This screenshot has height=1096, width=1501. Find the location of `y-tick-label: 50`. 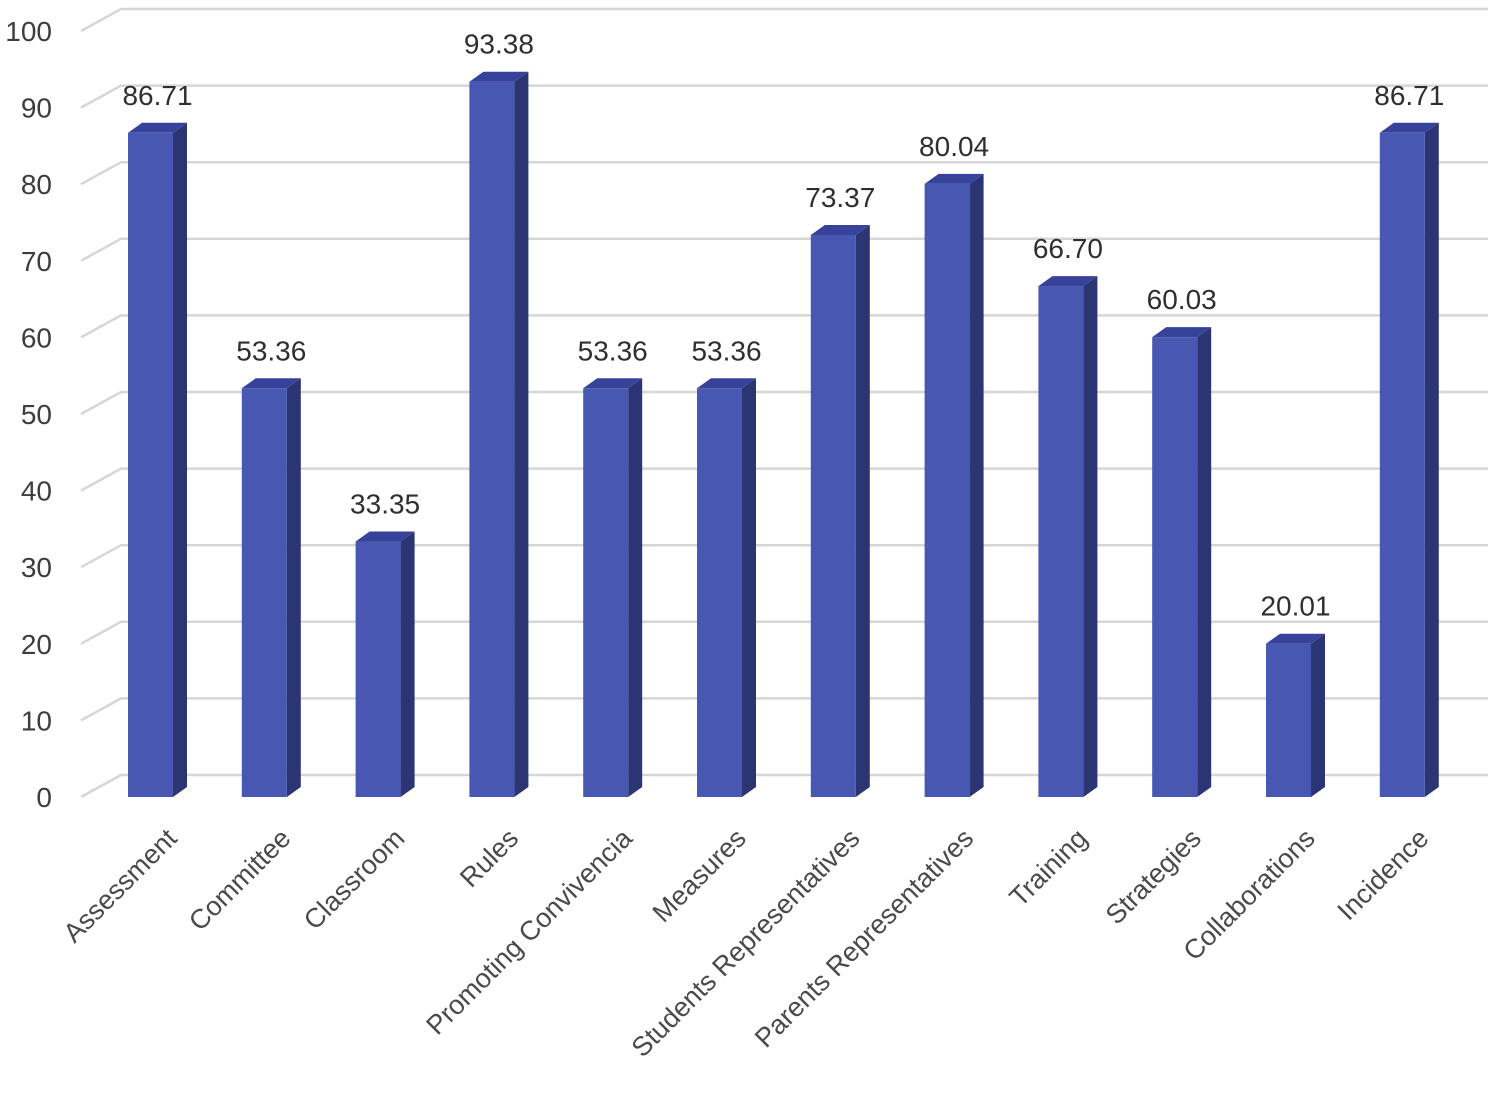

y-tick-label: 50 is located at coordinates (36, 414).